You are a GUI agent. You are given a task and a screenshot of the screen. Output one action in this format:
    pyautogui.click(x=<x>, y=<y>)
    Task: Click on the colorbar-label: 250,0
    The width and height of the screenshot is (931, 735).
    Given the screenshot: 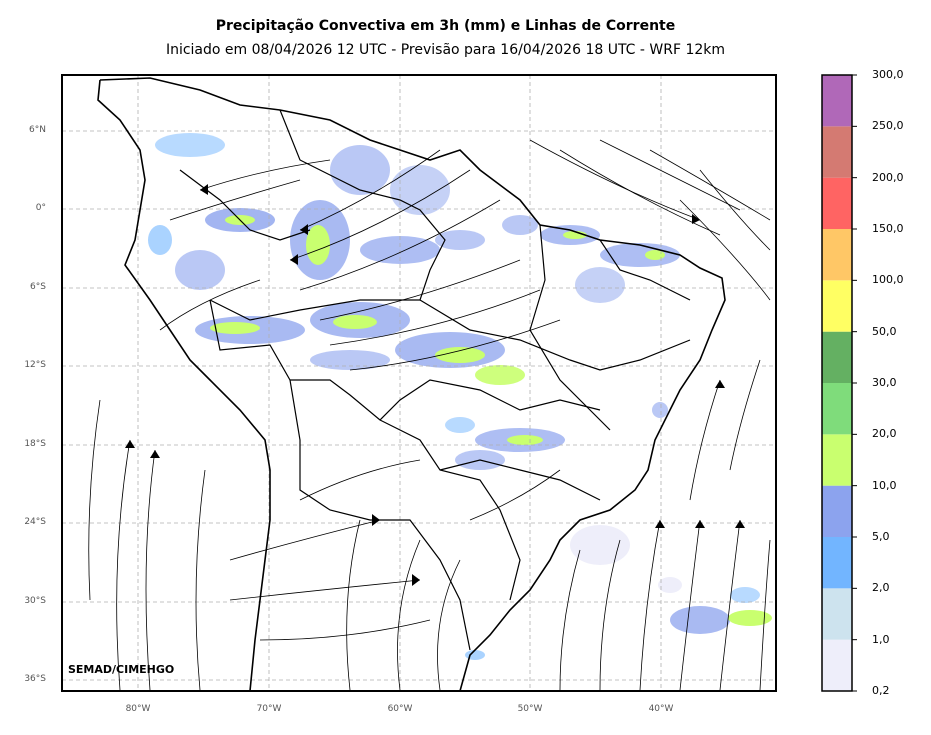 What is the action you would take?
    pyautogui.click(x=888, y=126)
    